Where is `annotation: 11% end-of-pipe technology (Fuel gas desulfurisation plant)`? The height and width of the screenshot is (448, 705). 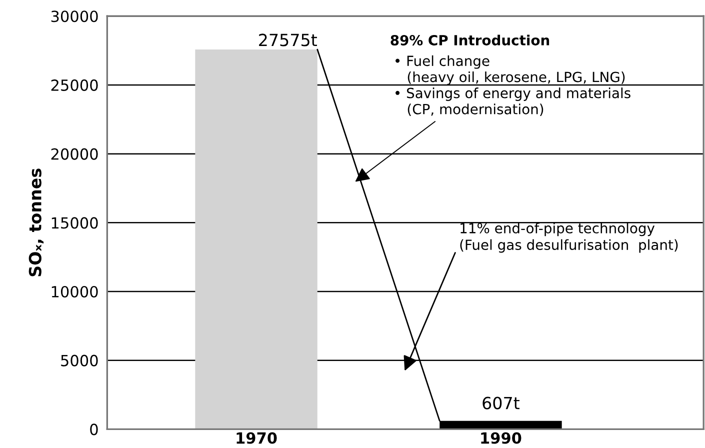 annotation: 11% end-of-pipe technology (Fuel gas desulfurisation plant) is located at coordinates (569, 237).